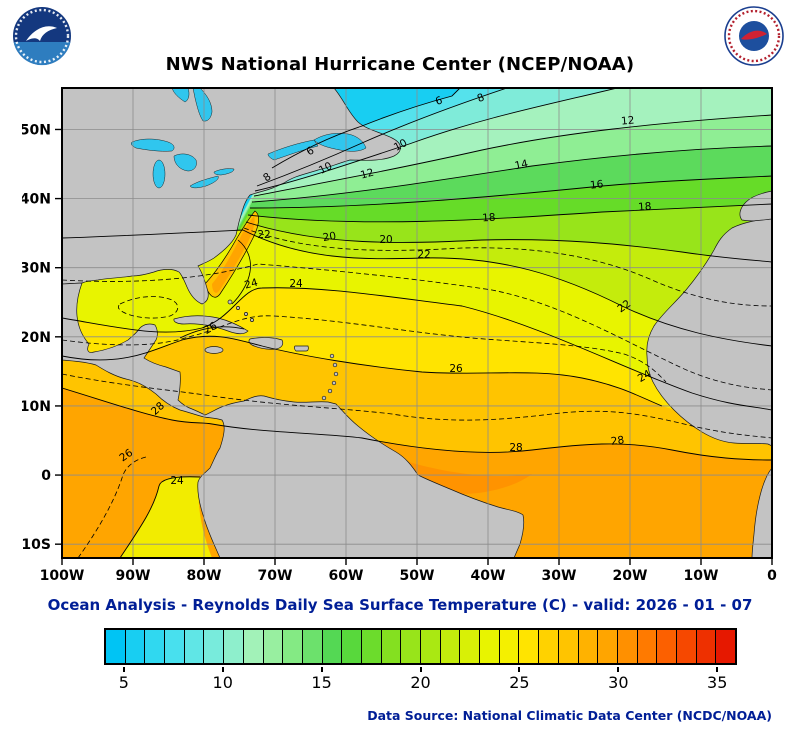 This screenshot has width=800, height=737. I want to click on islands-bahamas, so click(240, 310).